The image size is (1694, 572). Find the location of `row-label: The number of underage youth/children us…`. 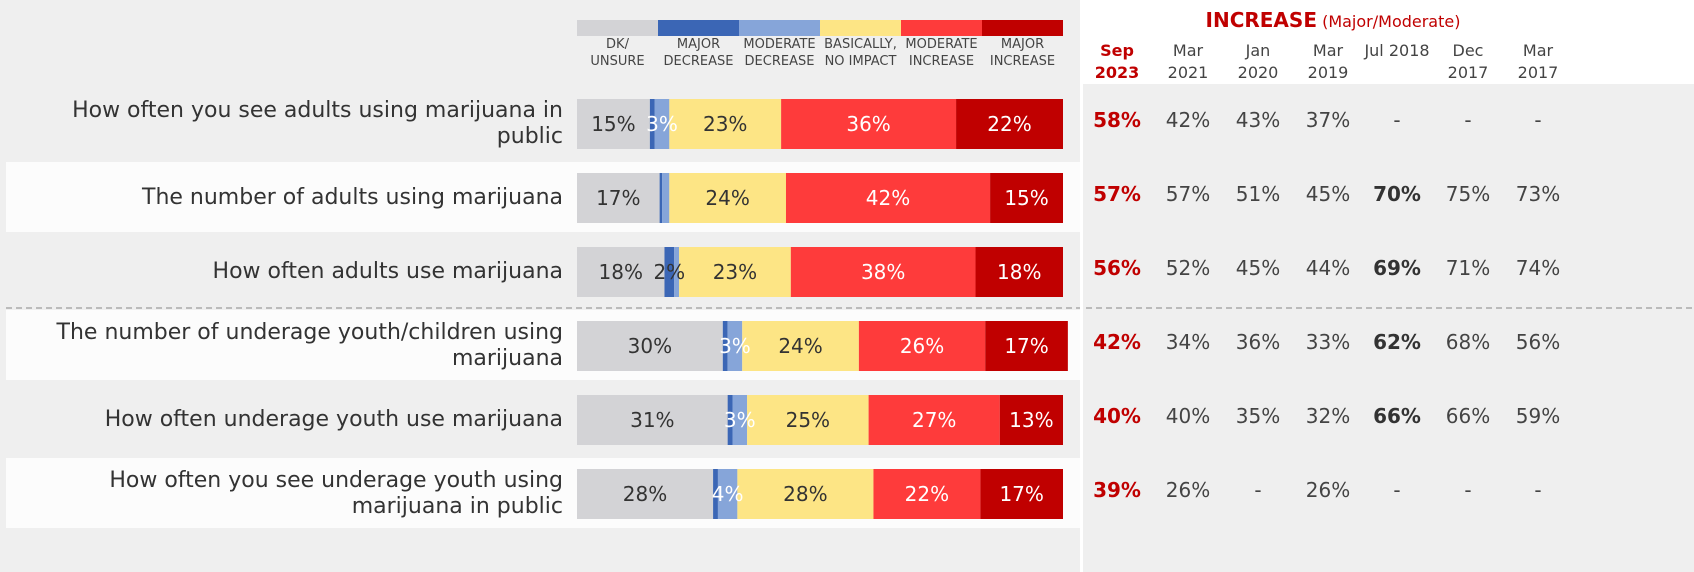

row-label: The number of underage youth/children us… is located at coordinates (309, 345).